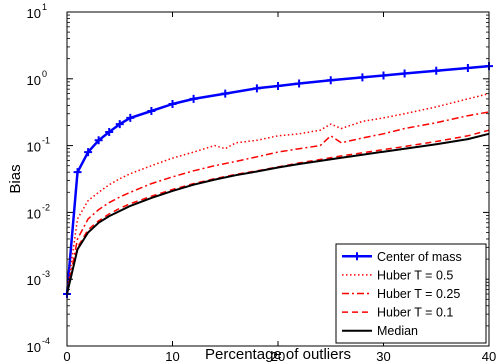  What do you see at coordinates (46, 341) in the screenshot?
I see `y-tick-exponent: -4` at bounding box center [46, 341].